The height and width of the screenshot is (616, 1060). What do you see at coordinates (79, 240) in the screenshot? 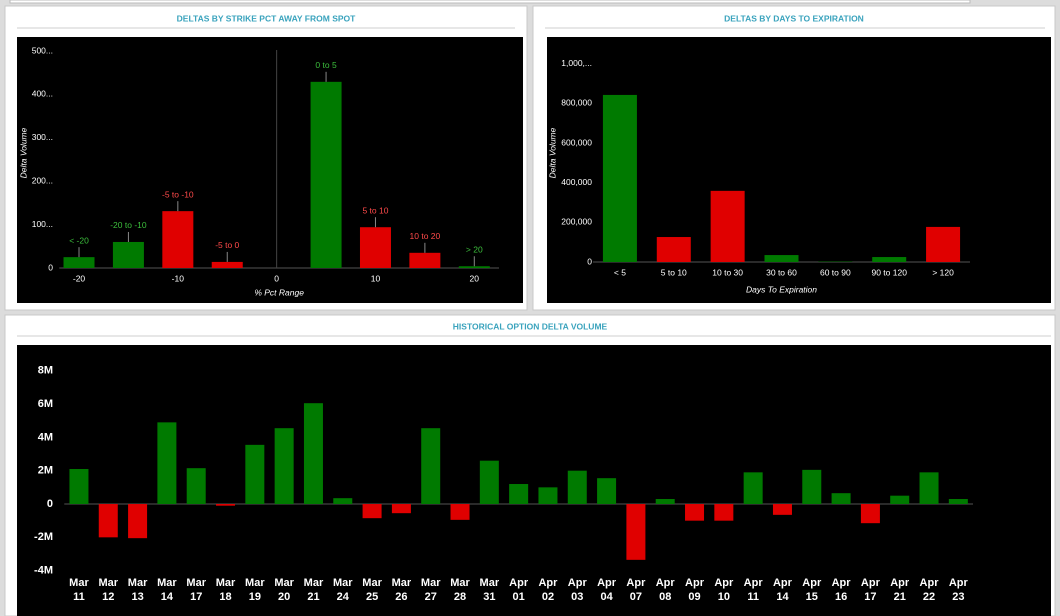
I see `bar-label: < -20` at bounding box center [79, 240].